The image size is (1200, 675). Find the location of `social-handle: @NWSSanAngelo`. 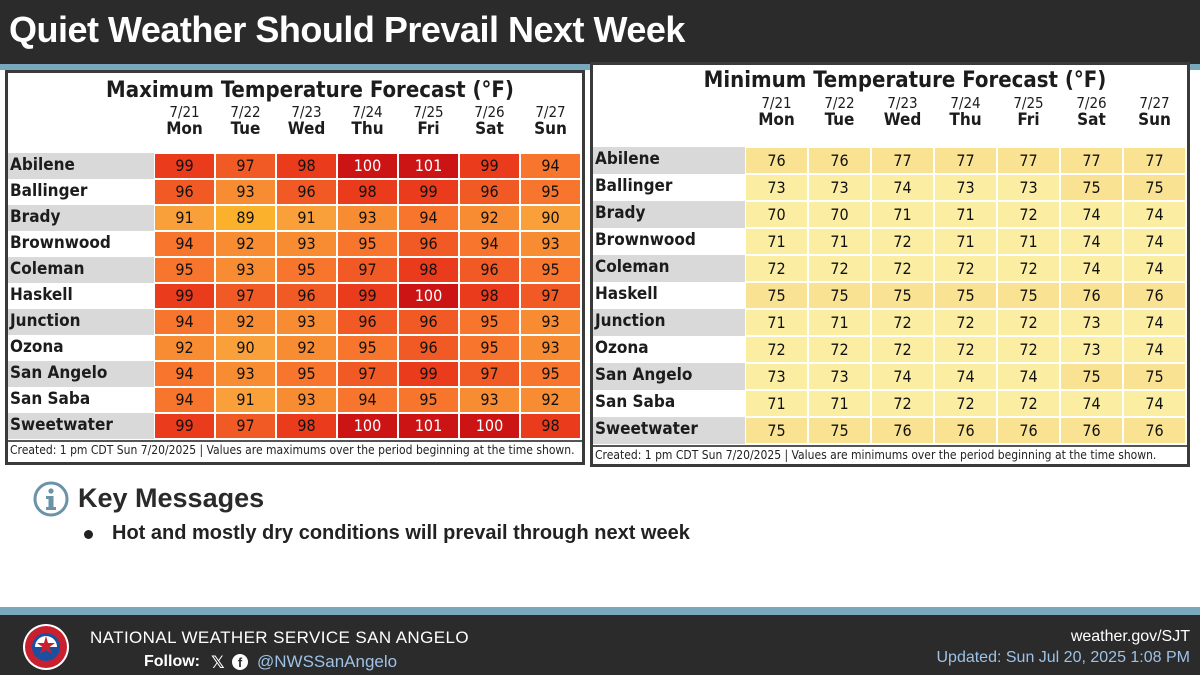

social-handle: @NWSSanAngelo is located at coordinates (327, 661).